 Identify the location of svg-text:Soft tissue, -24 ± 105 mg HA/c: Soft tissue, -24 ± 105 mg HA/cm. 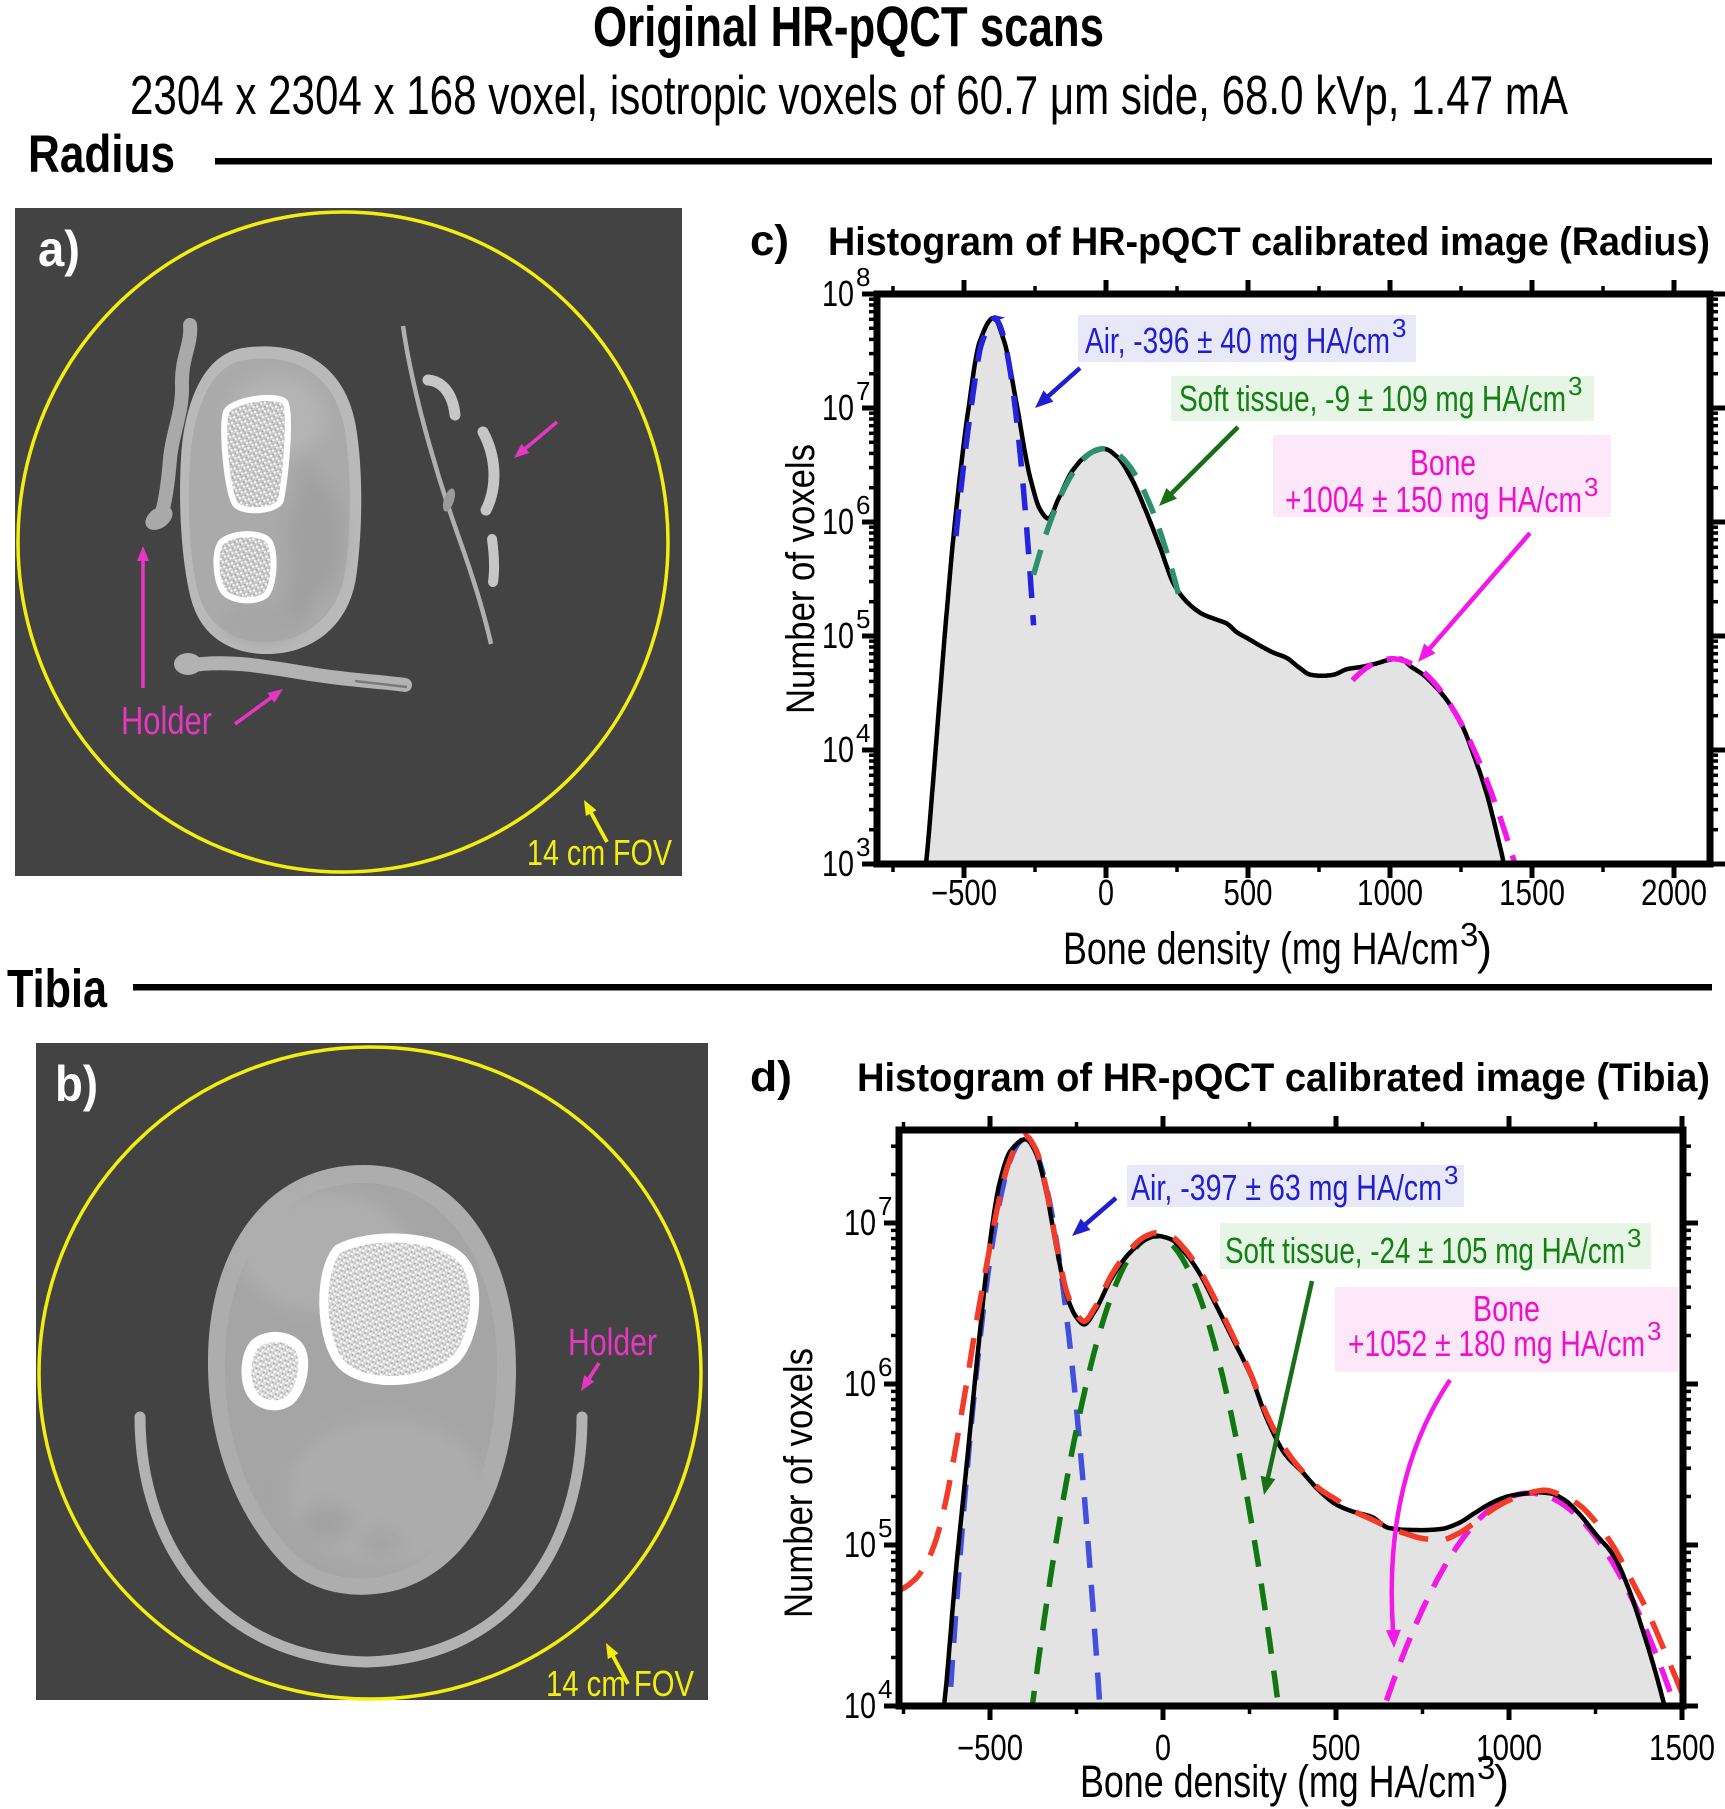
(1425, 1250).